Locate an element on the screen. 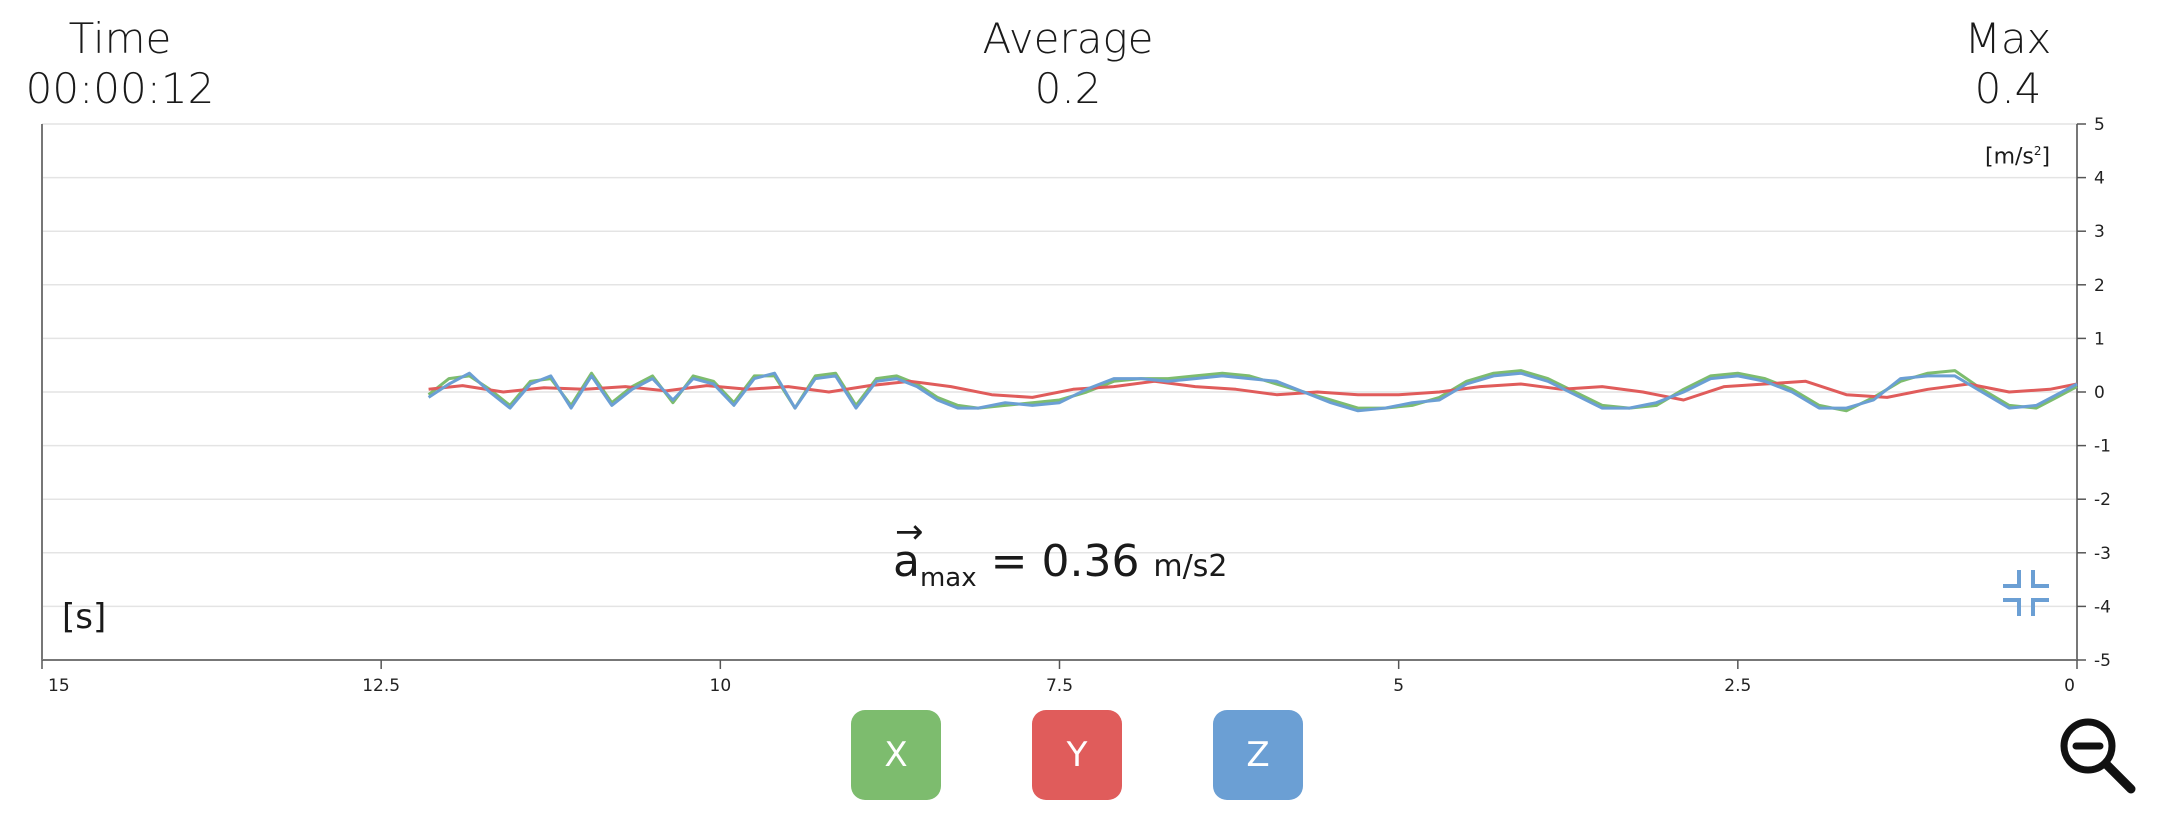 The height and width of the screenshot is (813, 2157). y-tick-label: 5 is located at coordinates (2099, 125).